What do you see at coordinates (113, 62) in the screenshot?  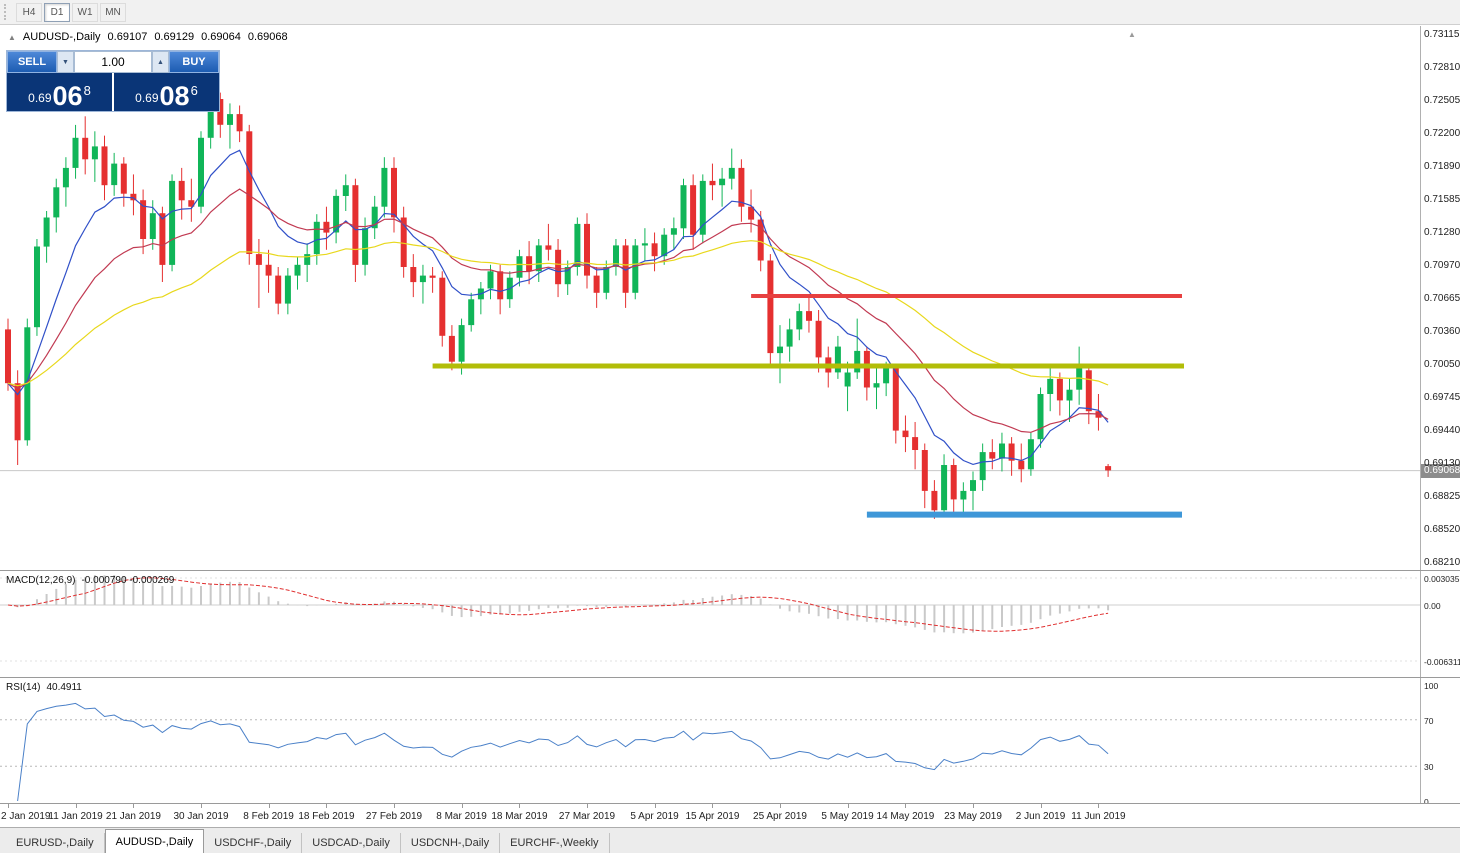 I see `lot-size-input` at bounding box center [113, 62].